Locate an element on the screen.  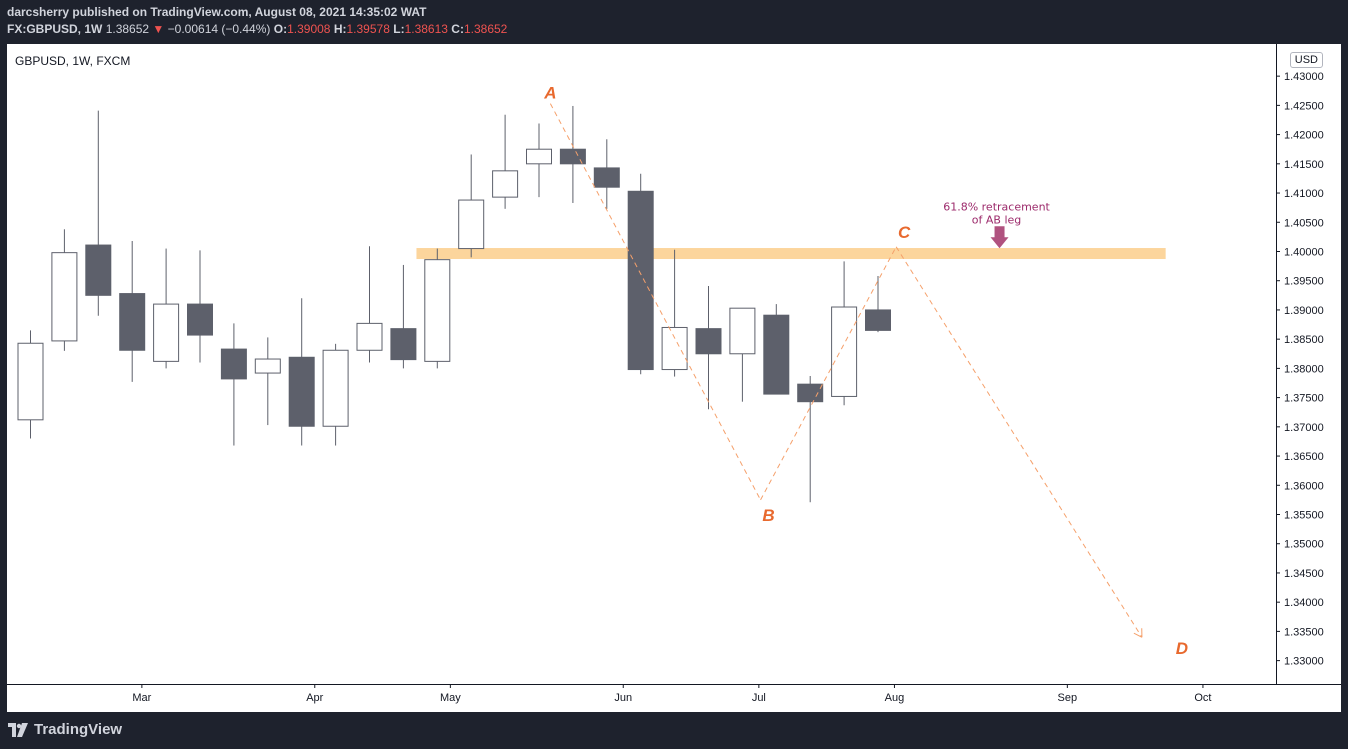
open-label: O: is located at coordinates (280, 29).